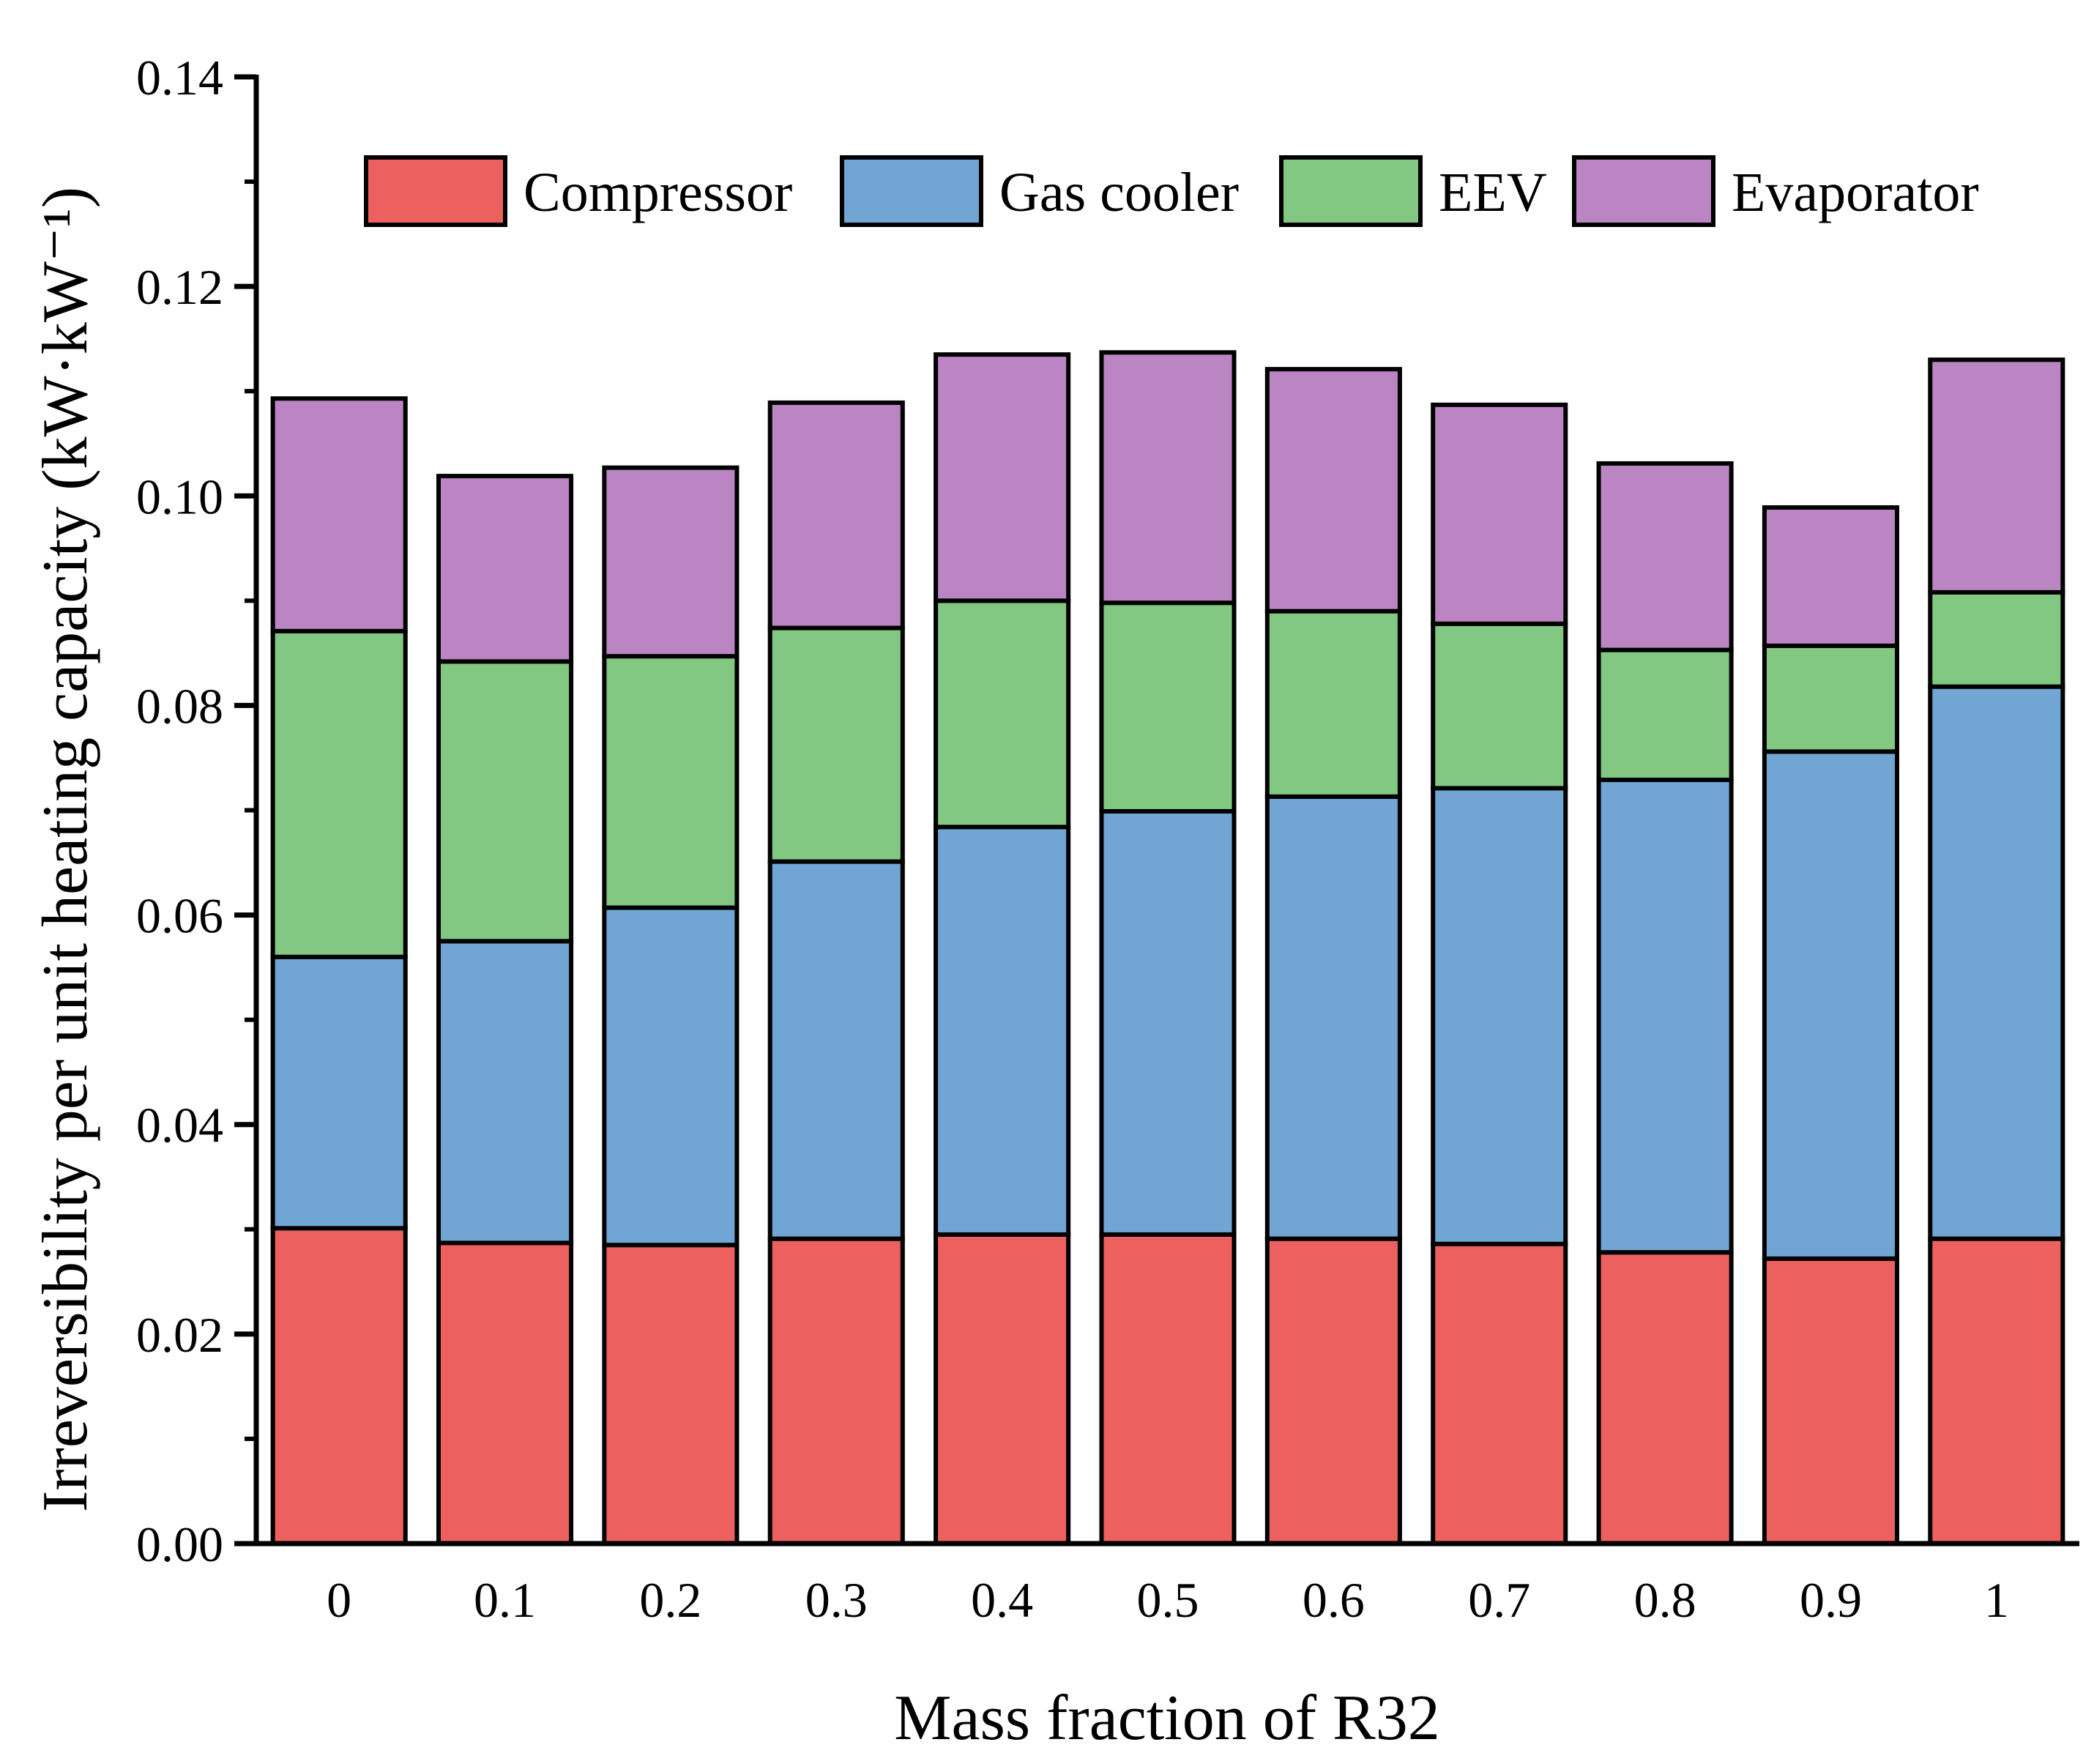  What do you see at coordinates (670, 1076) in the screenshot?
I see `bar-gas-cooler-0.2` at bounding box center [670, 1076].